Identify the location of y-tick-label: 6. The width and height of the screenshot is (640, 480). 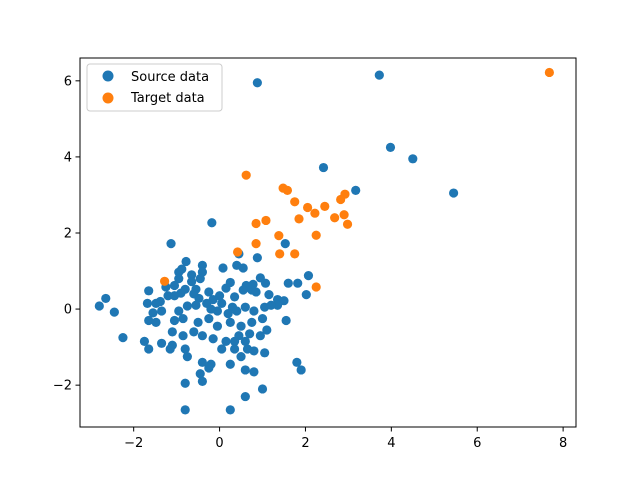
(68, 81).